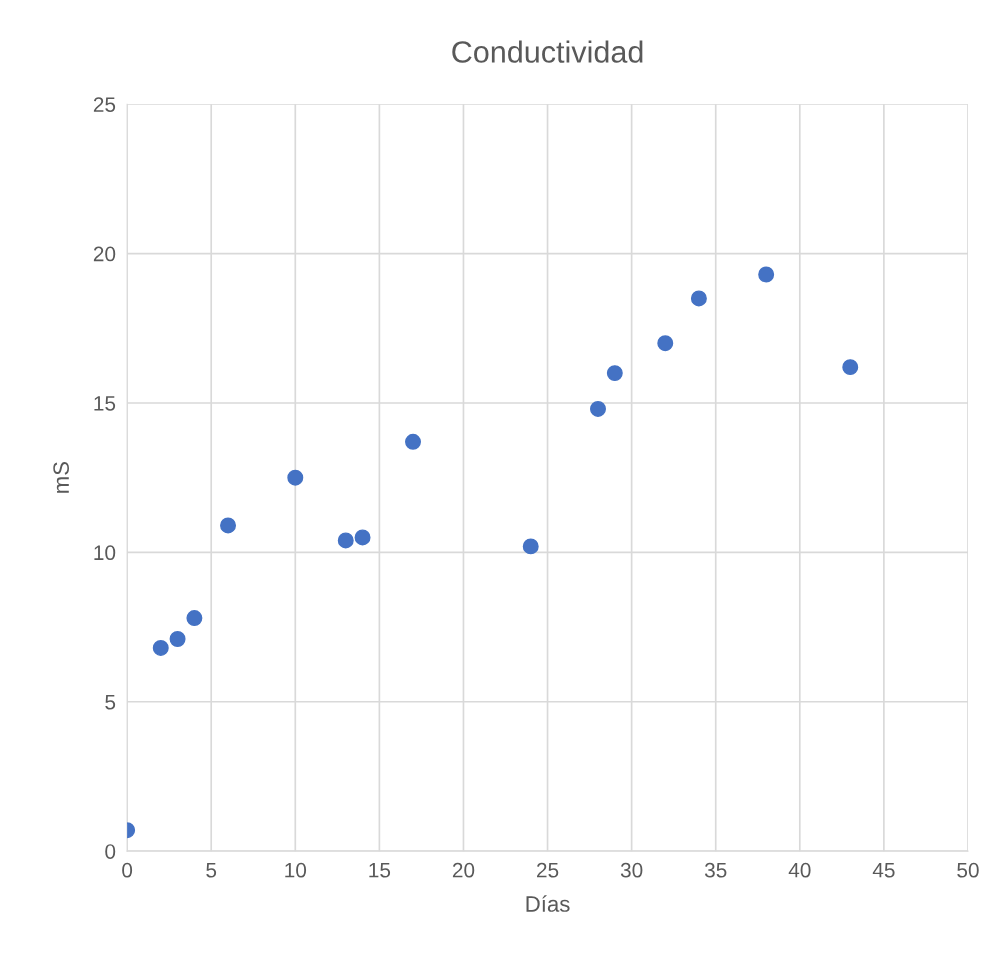  Describe the element at coordinates (296, 870) in the screenshot. I see `x-tick-label: 10` at that location.